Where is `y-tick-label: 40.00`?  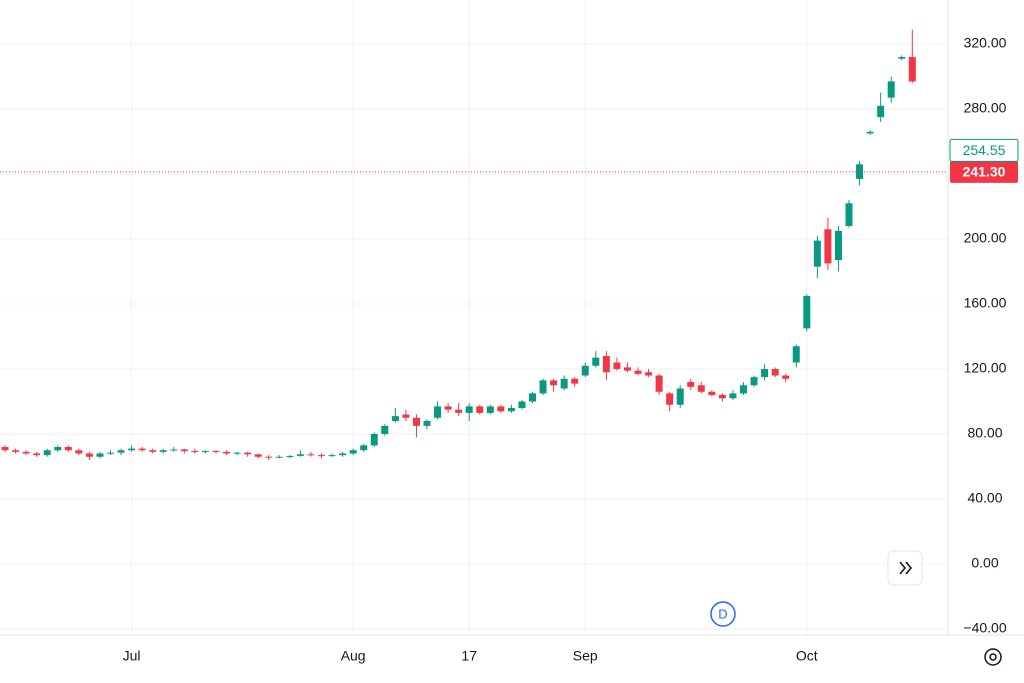 y-tick-label: 40.00 is located at coordinates (984, 498).